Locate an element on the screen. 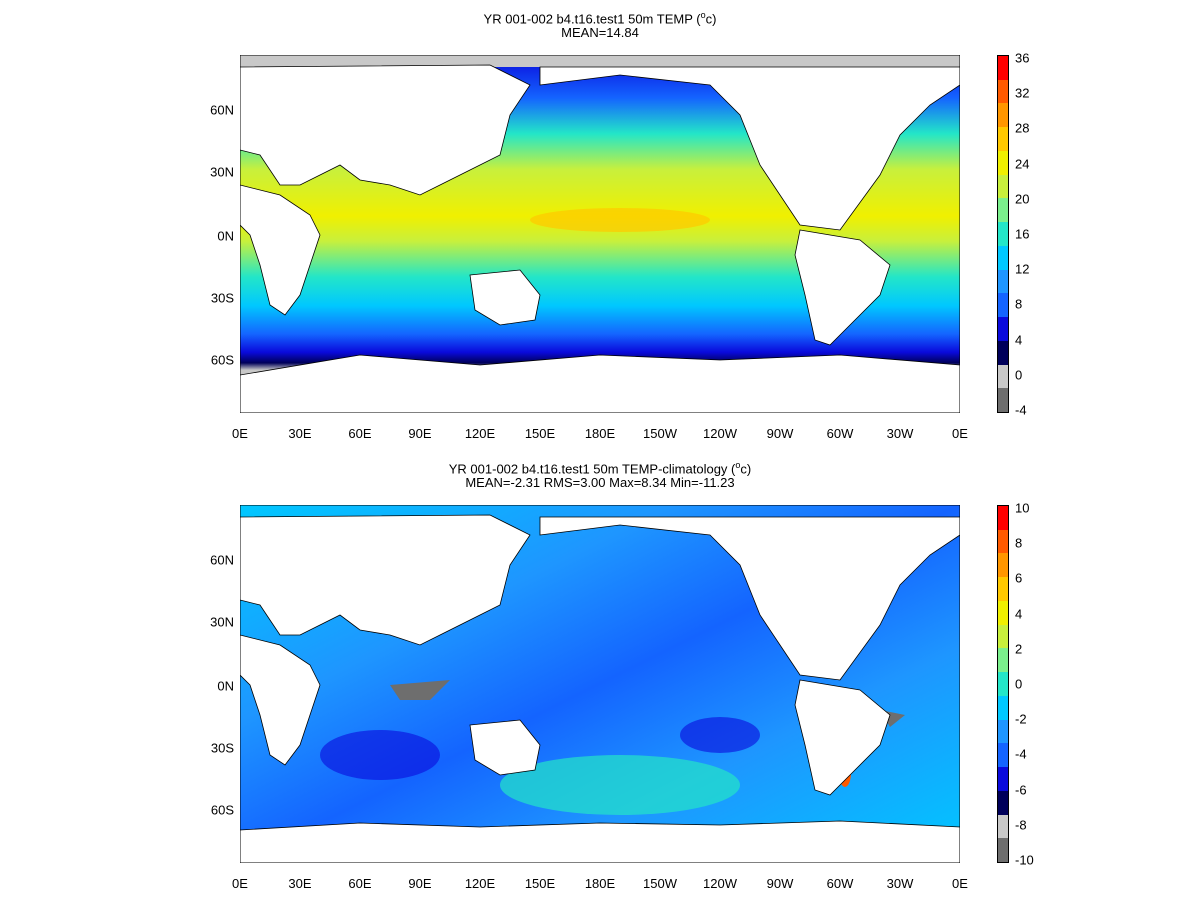  colorbar-tick-label: -2 is located at coordinates (1021, 719).